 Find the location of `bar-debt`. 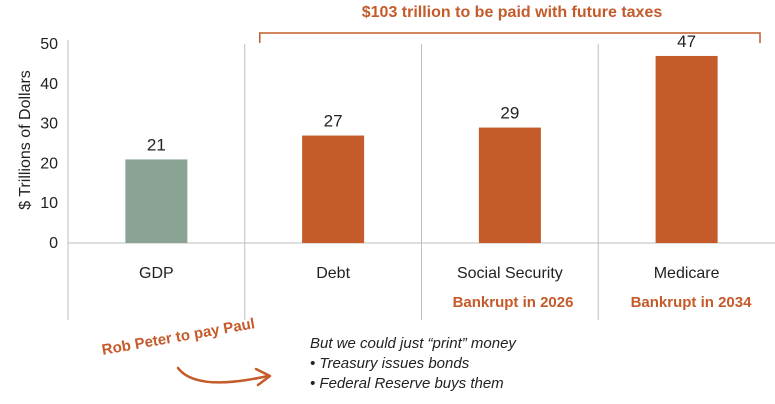

bar-debt is located at coordinates (333, 189).